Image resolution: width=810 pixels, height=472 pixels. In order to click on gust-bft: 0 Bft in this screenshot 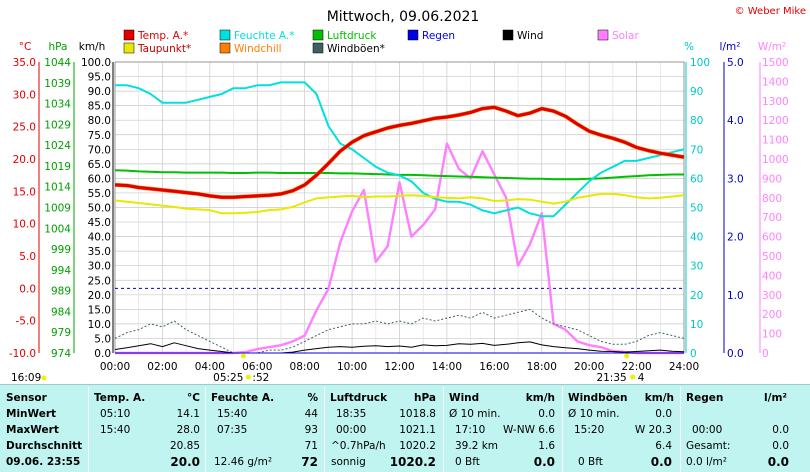, I will do `click(590, 462)`.